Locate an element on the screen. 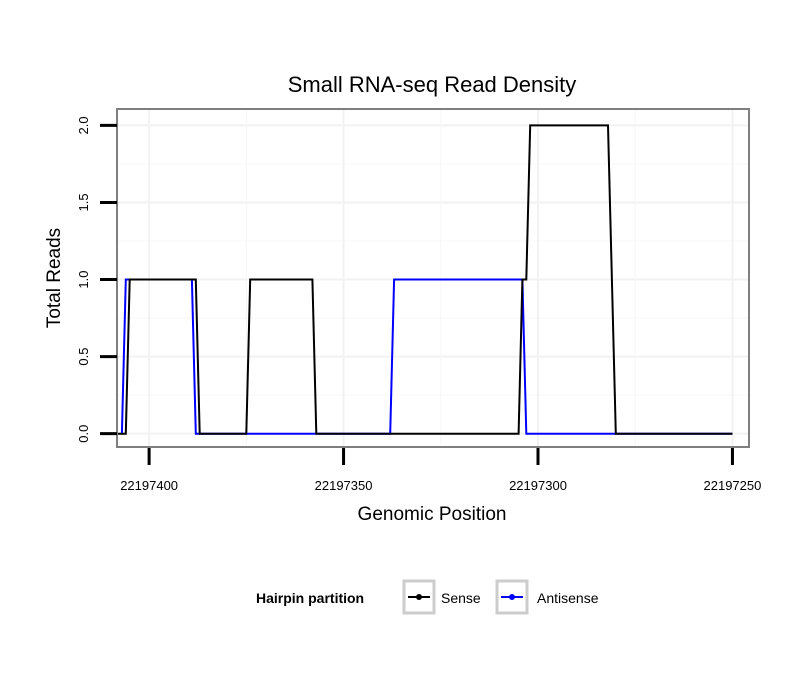 The width and height of the screenshot is (810, 690). legend-label-sense: Sense is located at coordinates (461, 598).